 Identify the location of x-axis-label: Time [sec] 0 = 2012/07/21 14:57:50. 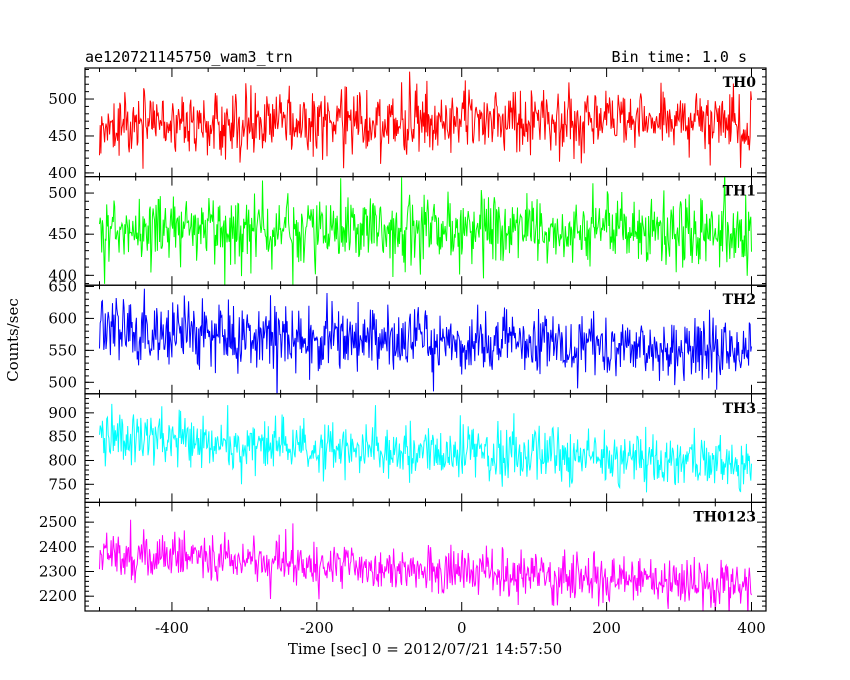
(425, 649).